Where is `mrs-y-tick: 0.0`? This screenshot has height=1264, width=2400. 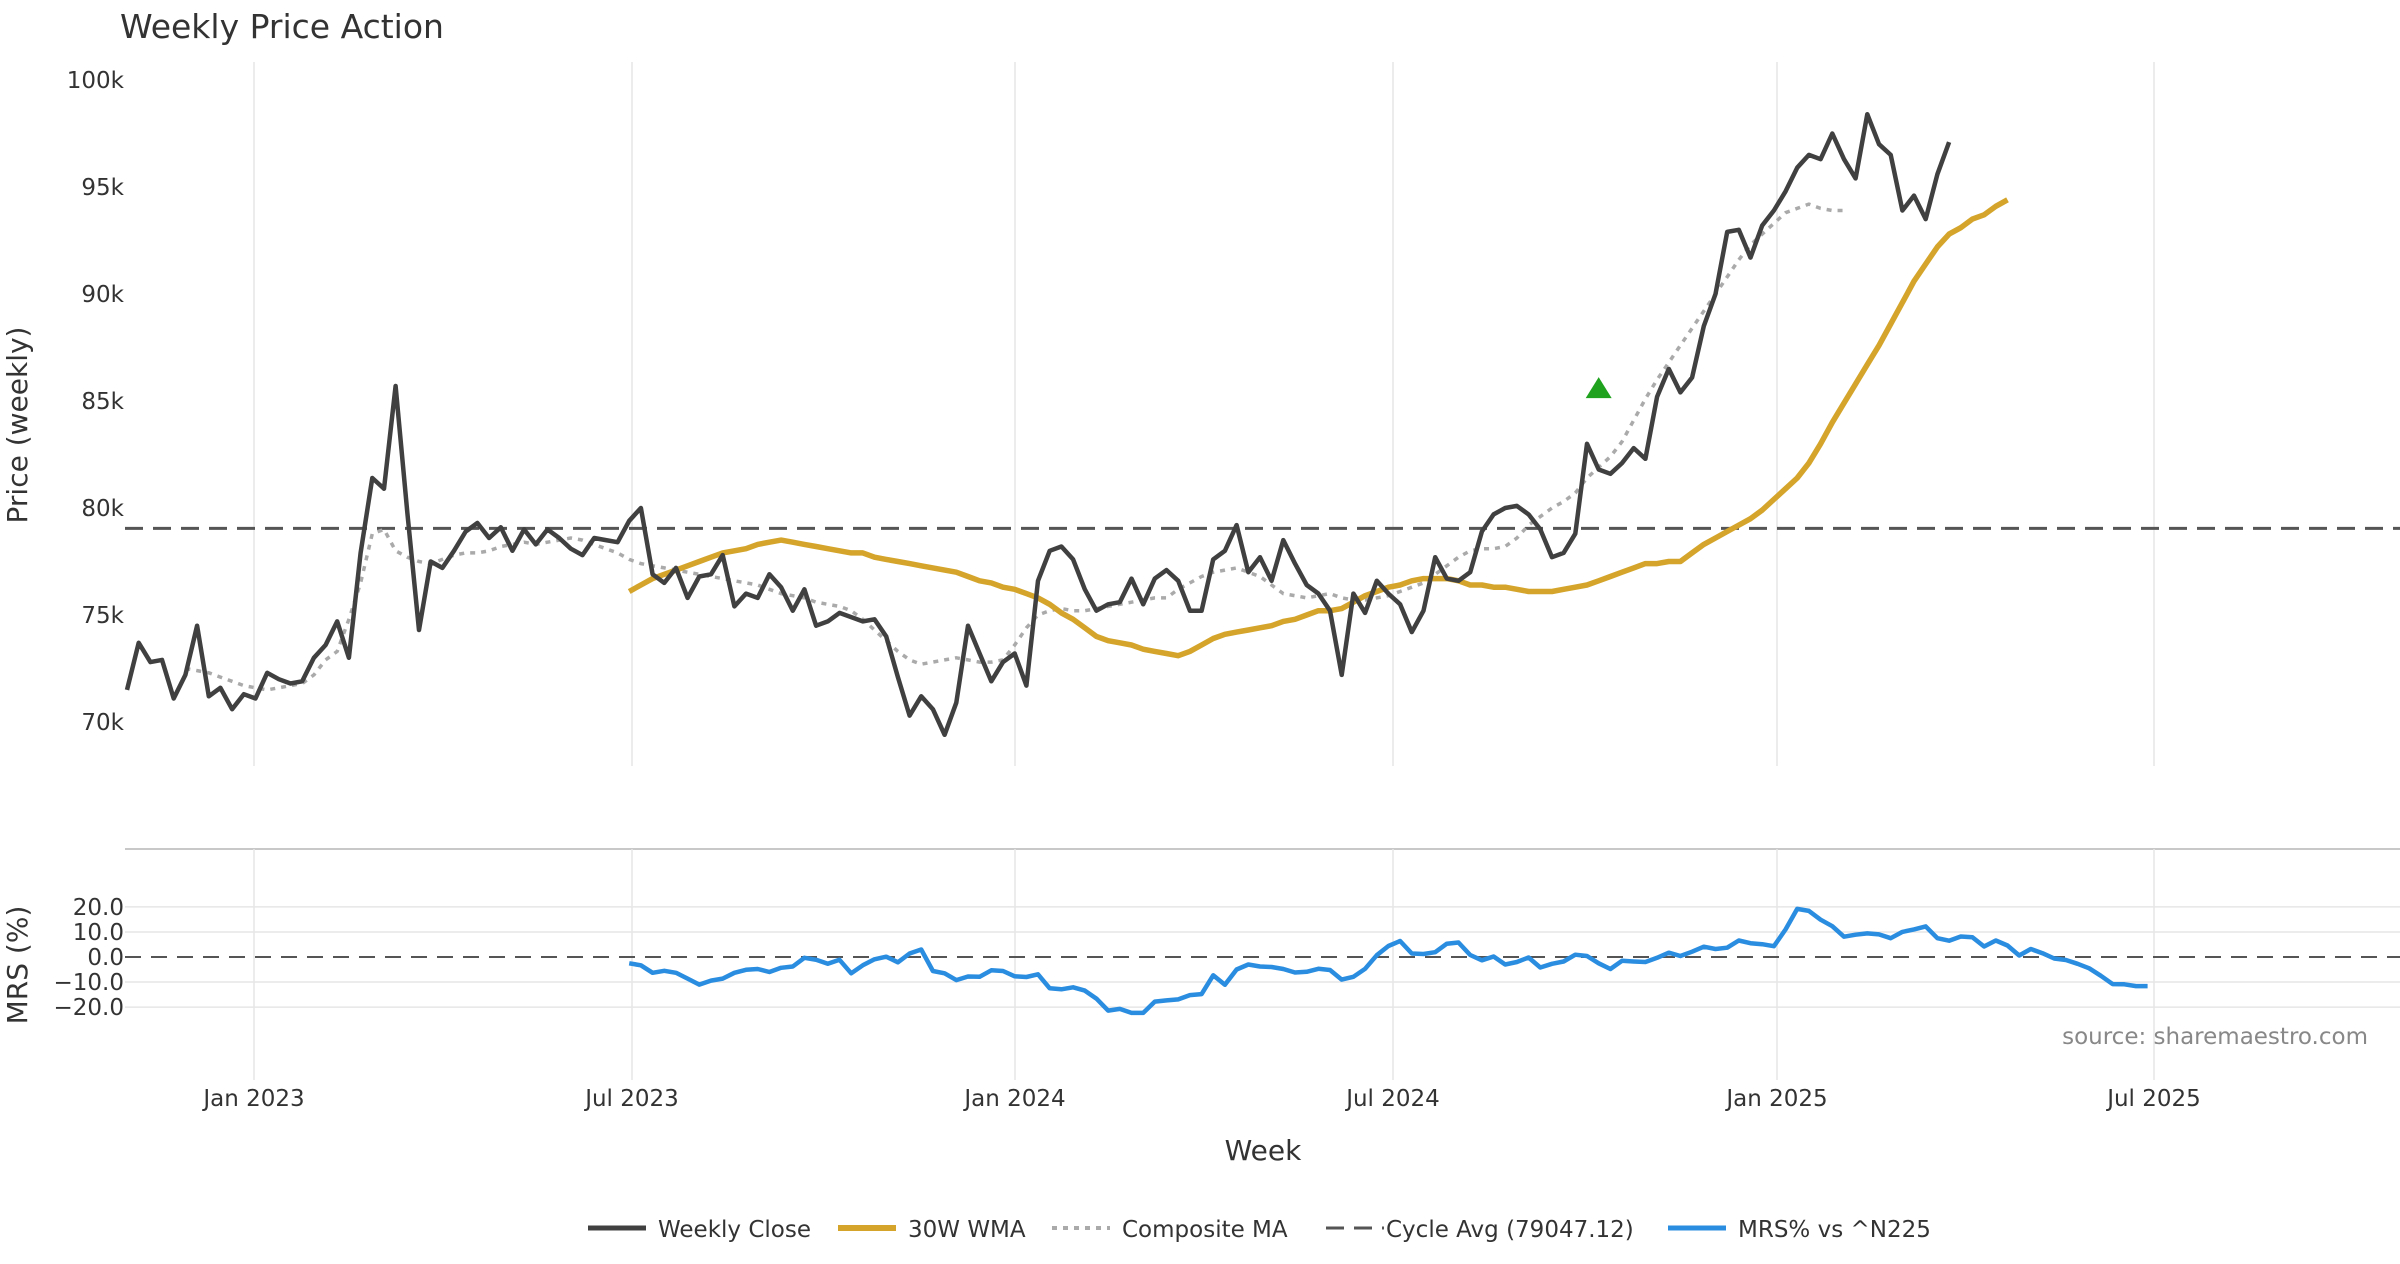 mrs-y-tick: 0.0 is located at coordinates (105, 958).